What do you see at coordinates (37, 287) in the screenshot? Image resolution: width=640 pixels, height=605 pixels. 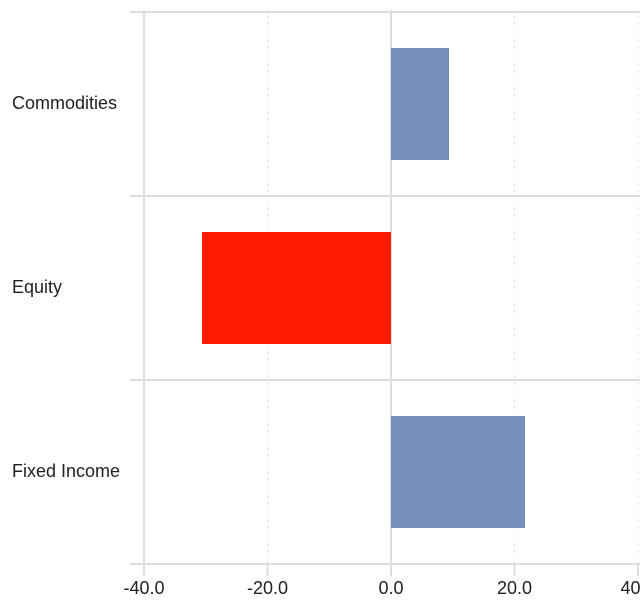 I see `y-tick-label: Equity` at bounding box center [37, 287].